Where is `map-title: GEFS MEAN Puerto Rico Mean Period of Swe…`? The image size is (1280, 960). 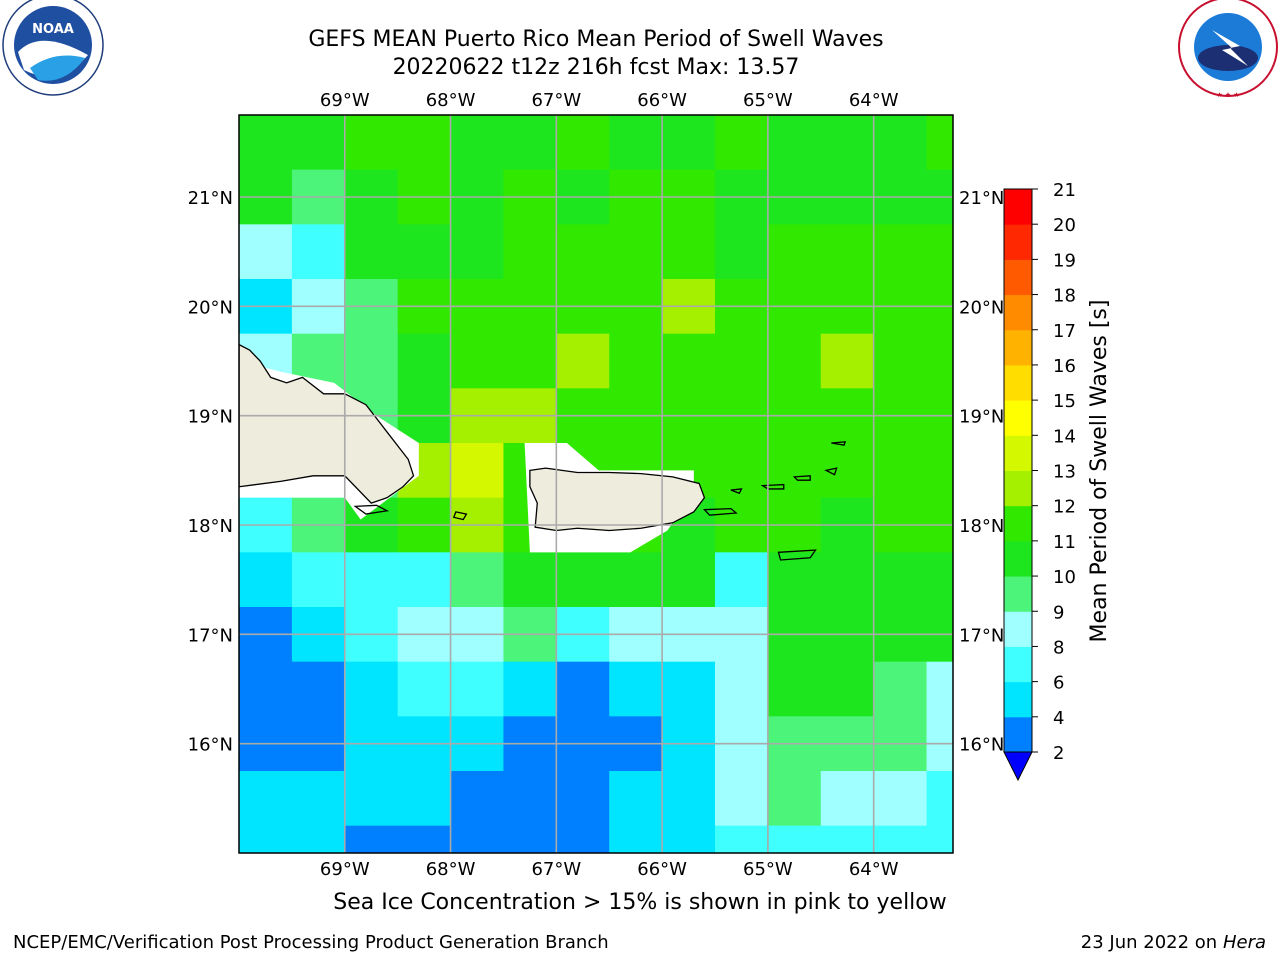 map-title: GEFS MEAN Puerto Rico Mean Period of Swe… is located at coordinates (596, 39).